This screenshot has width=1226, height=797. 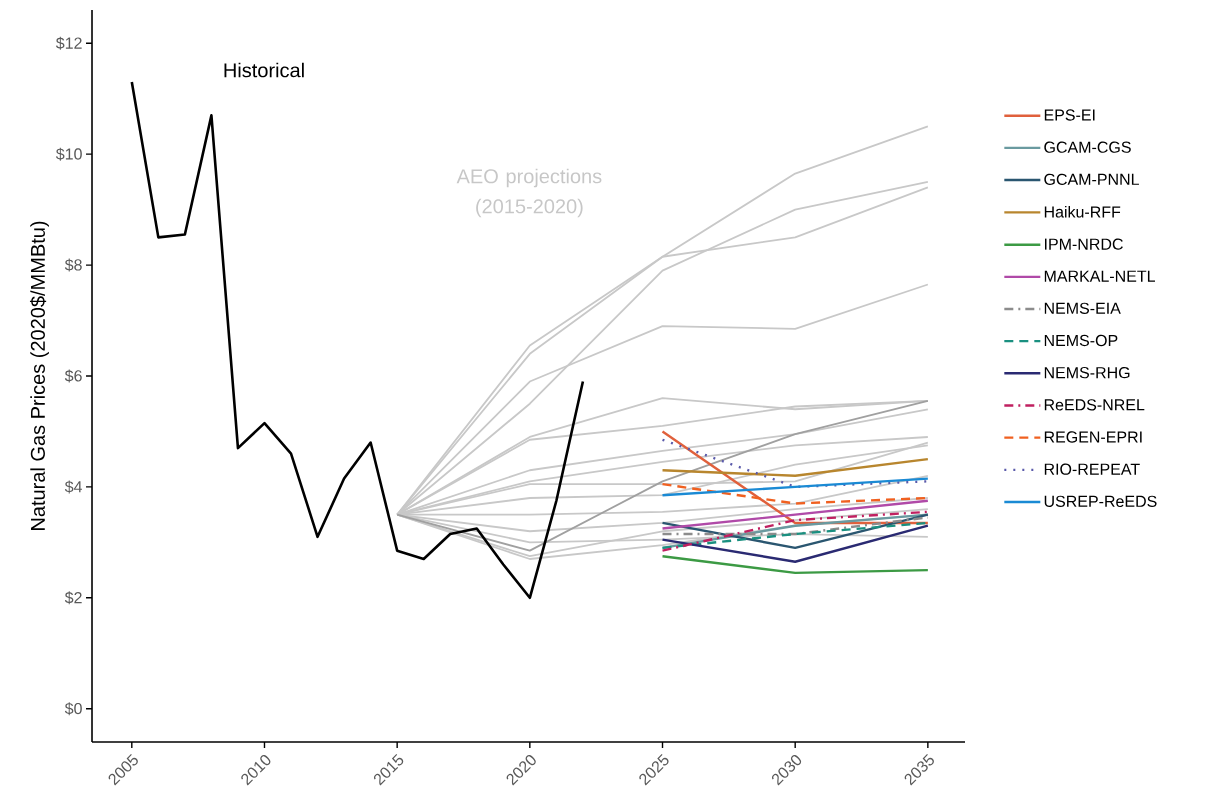 I want to click on annotation: Historical, so click(x=264, y=70).